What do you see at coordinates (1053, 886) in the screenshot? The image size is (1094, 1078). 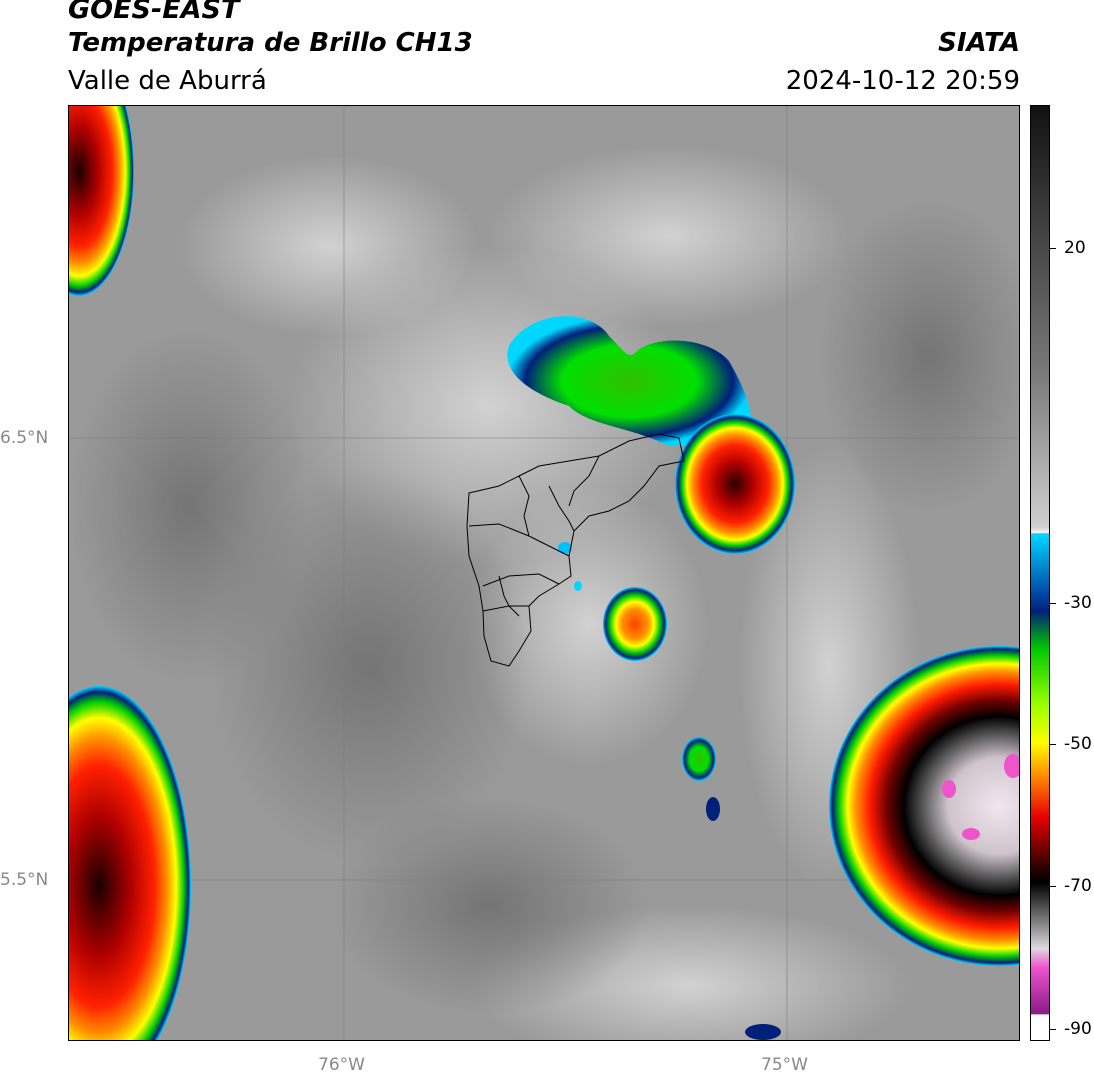 I see `colorbar-tick-m70` at bounding box center [1053, 886].